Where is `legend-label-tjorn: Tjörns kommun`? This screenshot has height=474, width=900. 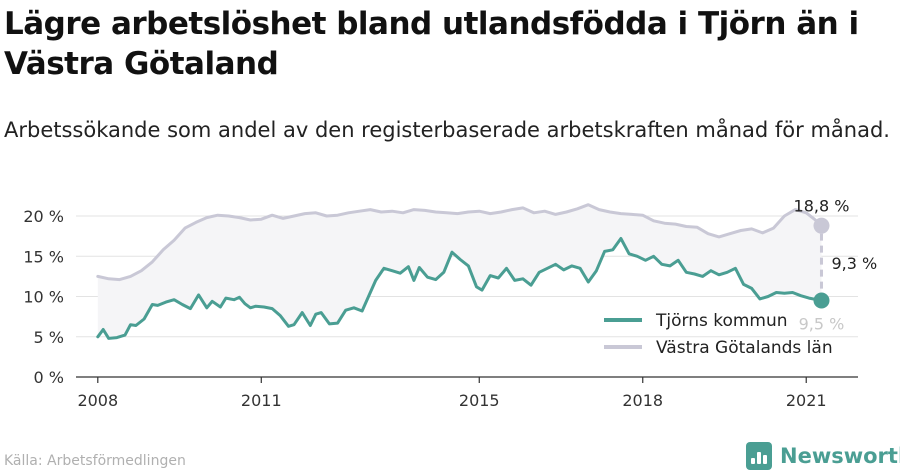 legend-label-tjorn: Tjörns kommun is located at coordinates (721, 321).